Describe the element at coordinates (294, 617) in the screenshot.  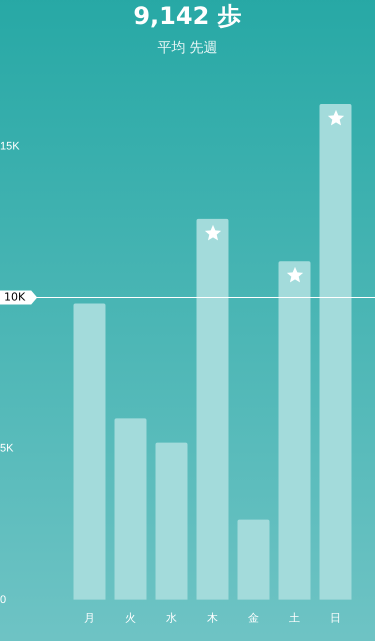
I see `x-tick-label: 土` at that location.